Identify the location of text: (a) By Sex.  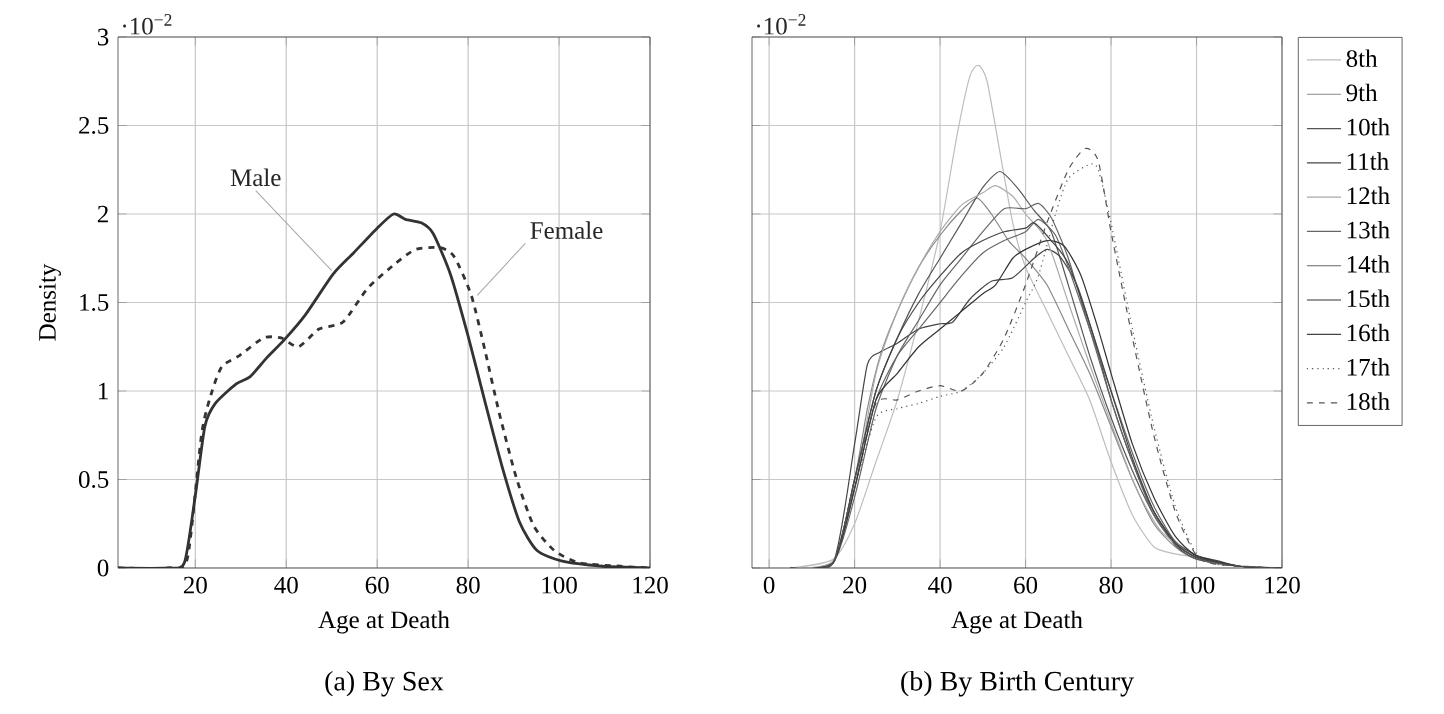
(384, 683).